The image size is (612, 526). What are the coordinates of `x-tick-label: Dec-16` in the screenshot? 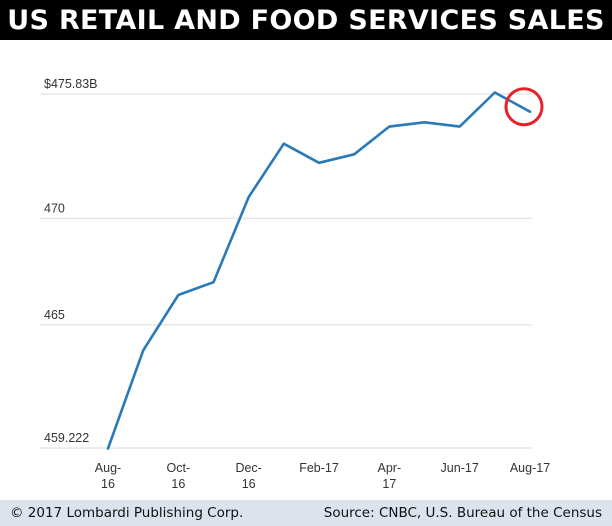 It's located at (248, 476).